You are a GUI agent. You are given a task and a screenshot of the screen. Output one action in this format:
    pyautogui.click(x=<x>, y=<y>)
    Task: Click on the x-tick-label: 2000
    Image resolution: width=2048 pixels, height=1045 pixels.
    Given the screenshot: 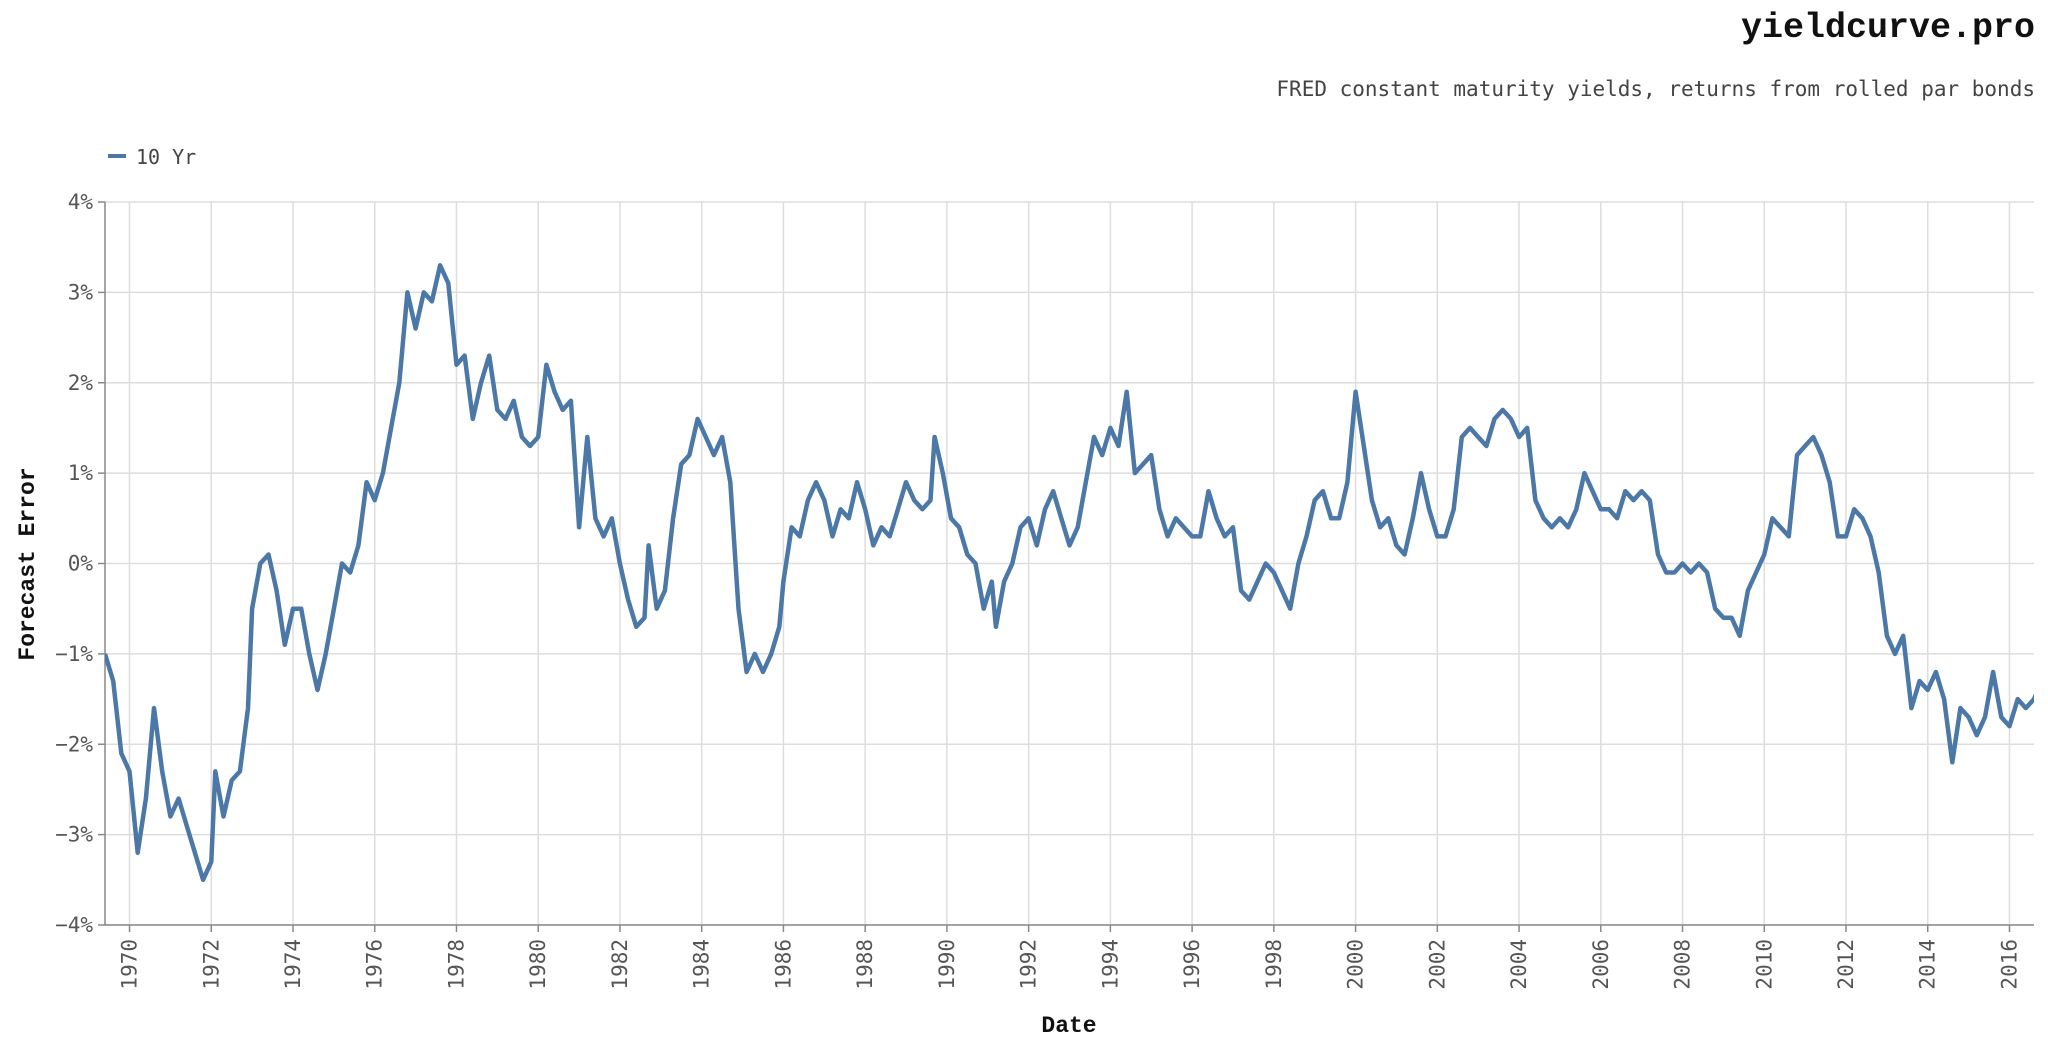 What is the action you would take?
    pyautogui.click(x=1356, y=964)
    